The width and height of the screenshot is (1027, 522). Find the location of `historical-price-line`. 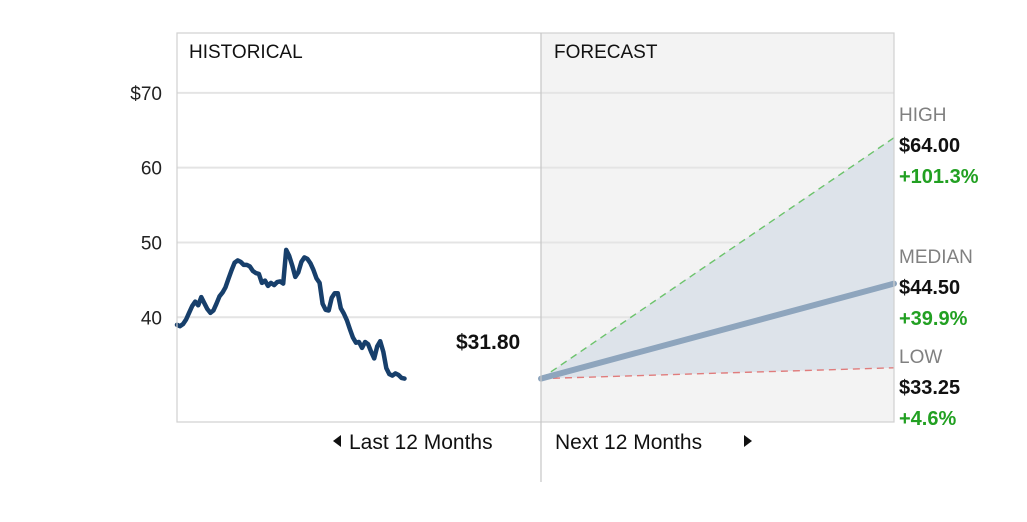

historical-price-line is located at coordinates (290, 314).